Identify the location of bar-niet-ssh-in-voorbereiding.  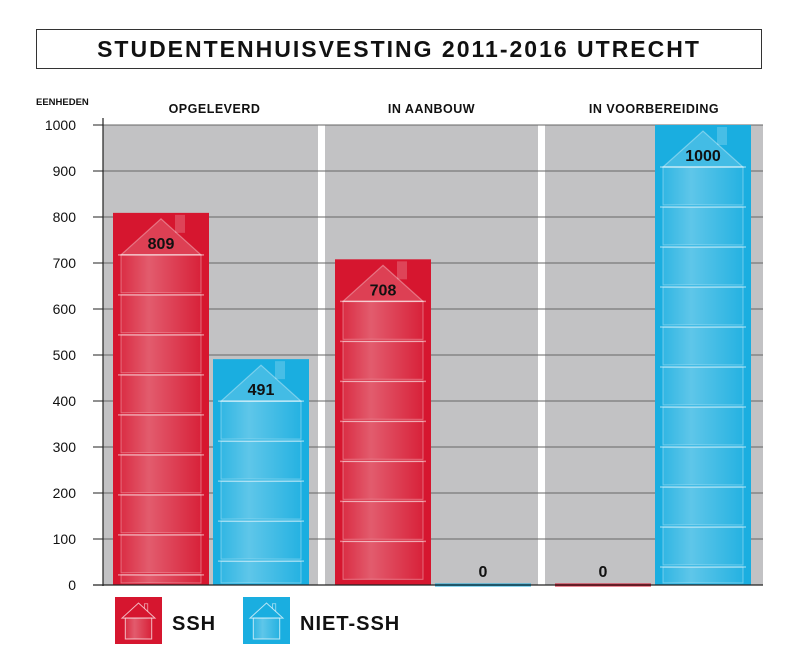
(703, 355).